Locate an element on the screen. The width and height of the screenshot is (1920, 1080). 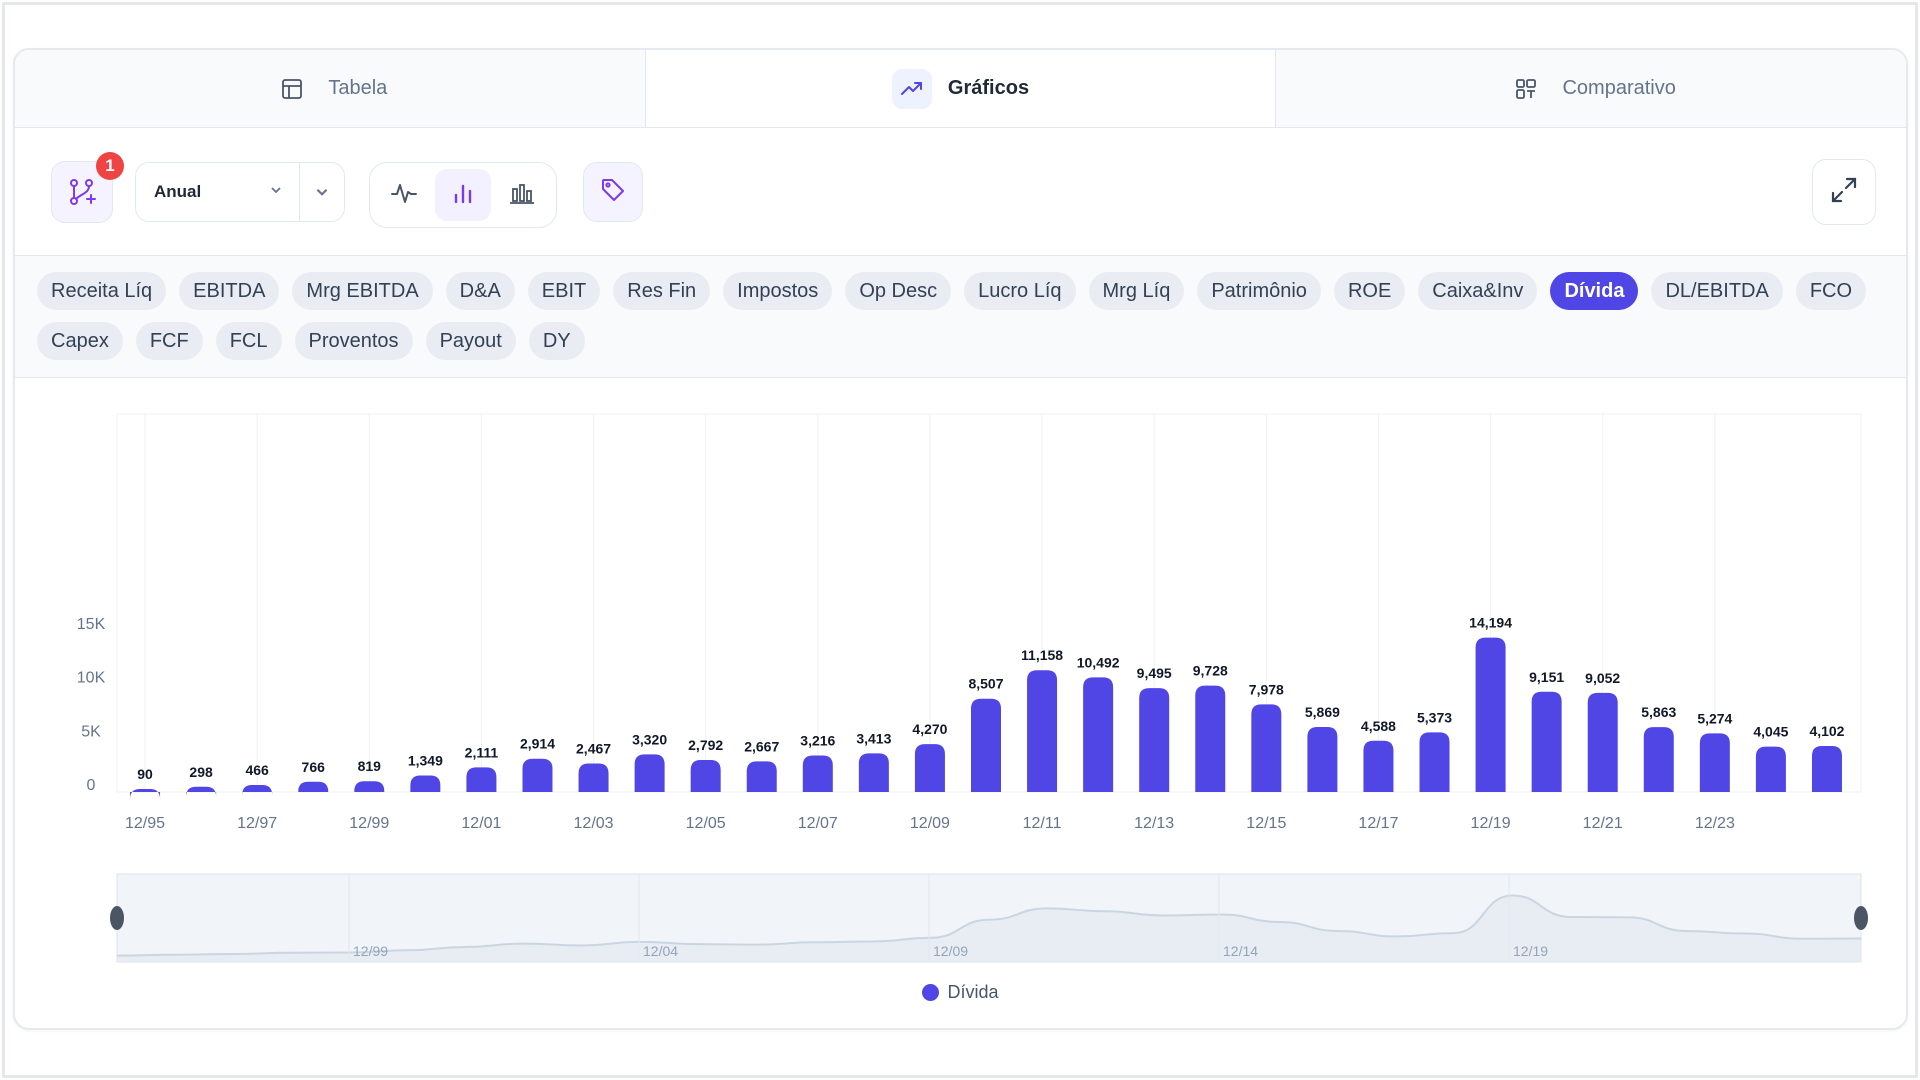
data-label: 4,045 is located at coordinates (1770, 732).